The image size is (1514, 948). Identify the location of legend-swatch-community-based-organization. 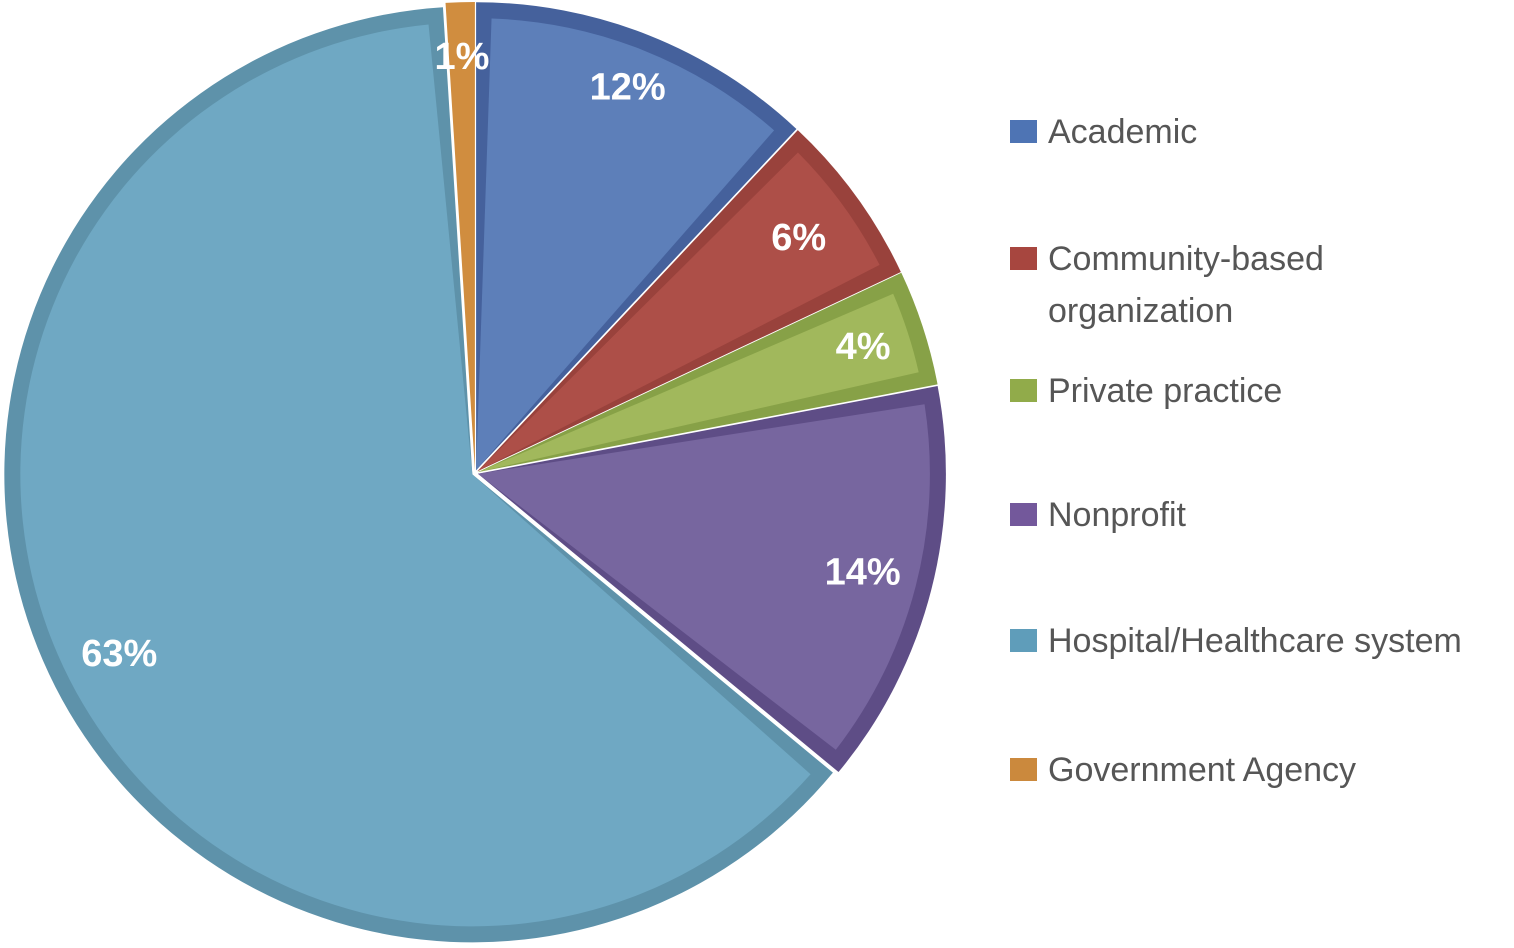
(1023, 258).